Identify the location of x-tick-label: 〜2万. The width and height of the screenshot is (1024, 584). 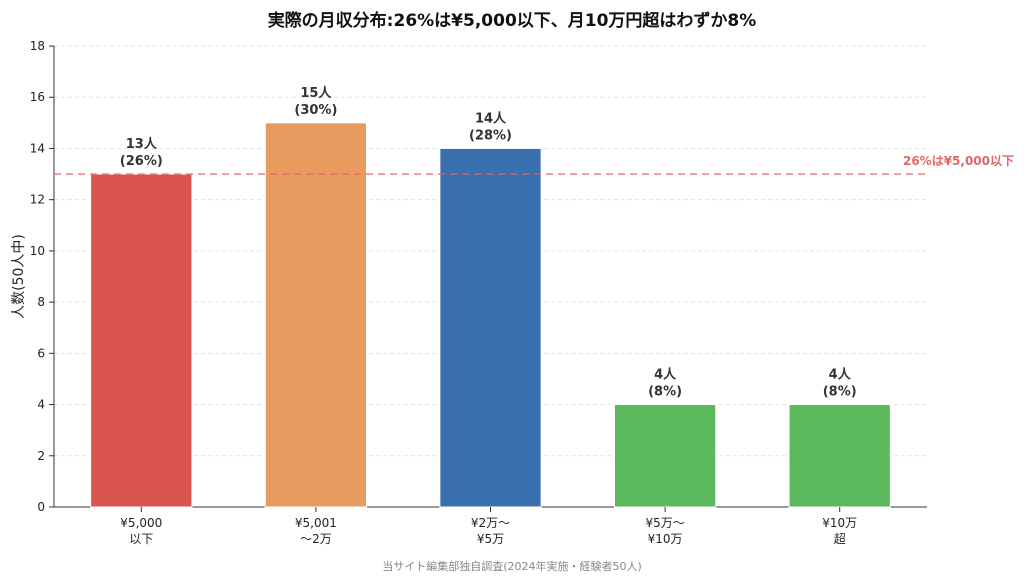
(316, 539).